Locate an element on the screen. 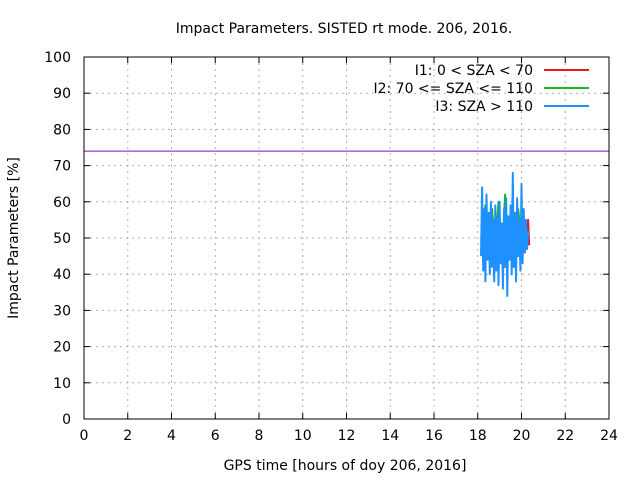  y-tick-label: 20 is located at coordinates (62, 348).